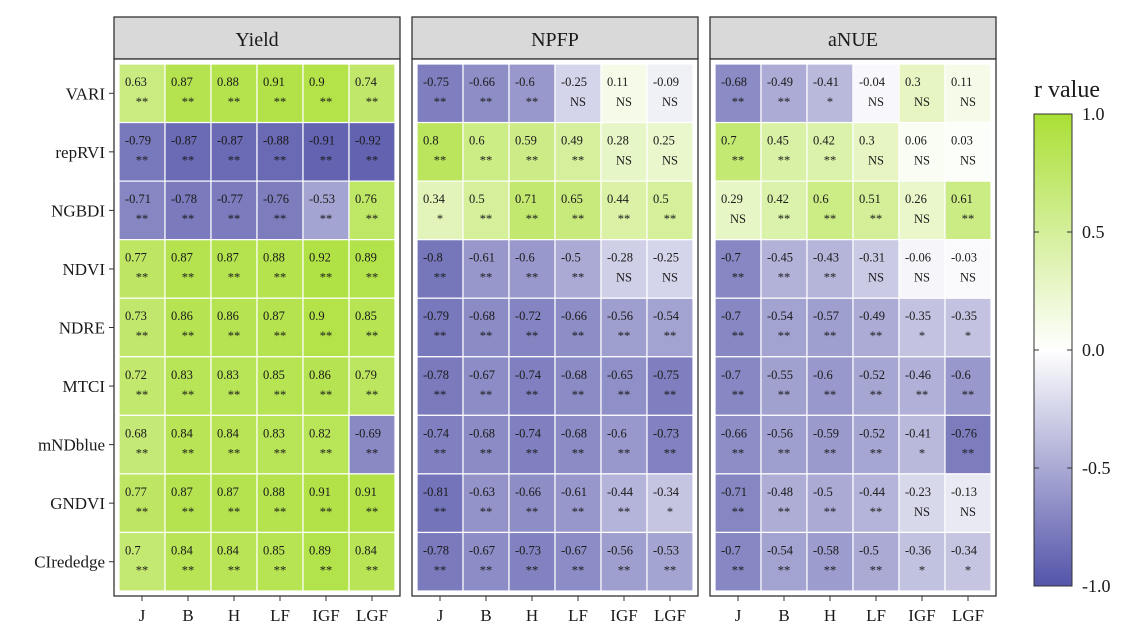  What do you see at coordinates (431, 141) in the screenshot?
I see `cell-value-label: 0.8` at bounding box center [431, 141].